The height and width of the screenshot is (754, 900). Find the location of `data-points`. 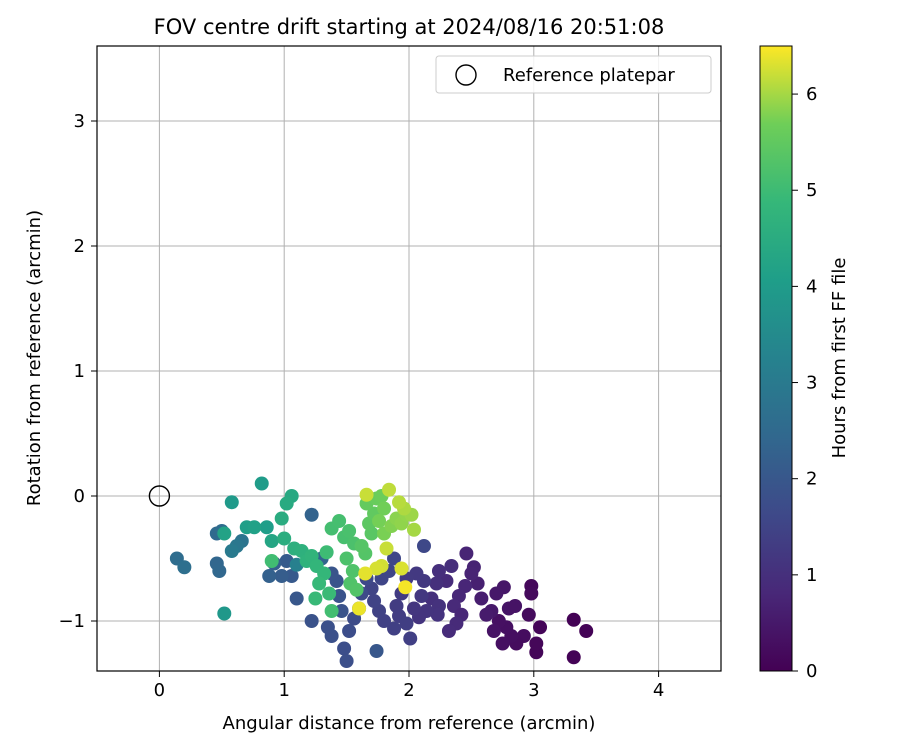

data-points is located at coordinates (381, 572).